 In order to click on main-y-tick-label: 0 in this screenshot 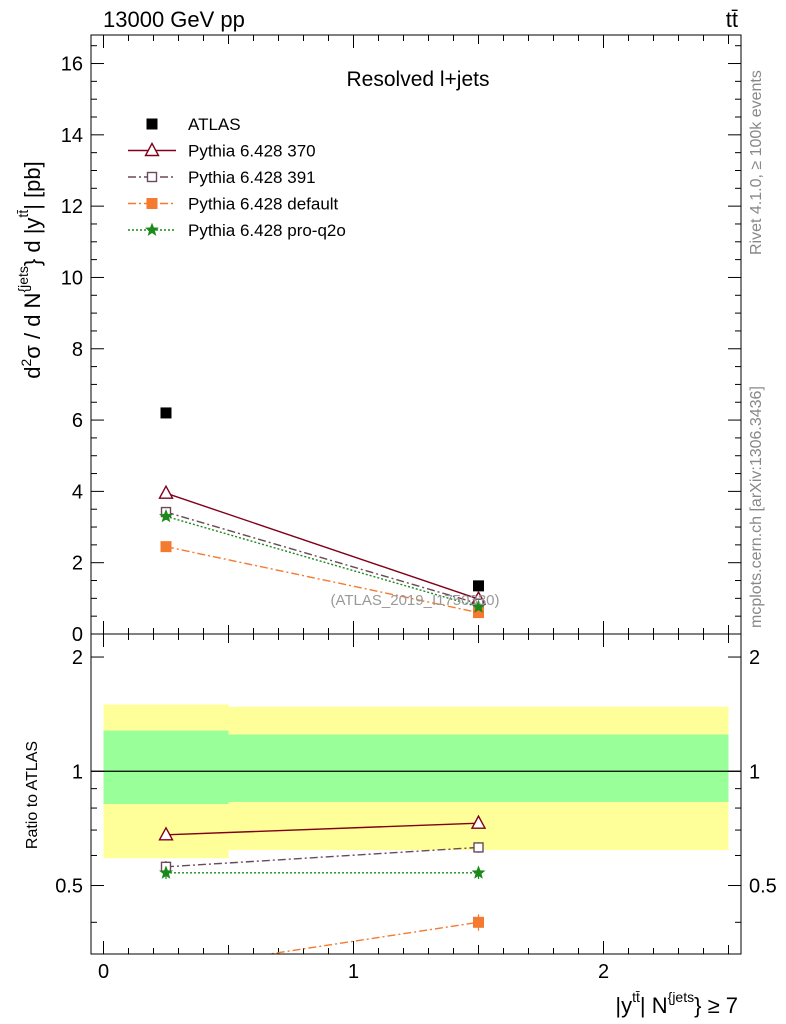, I will do `click(77, 635)`.